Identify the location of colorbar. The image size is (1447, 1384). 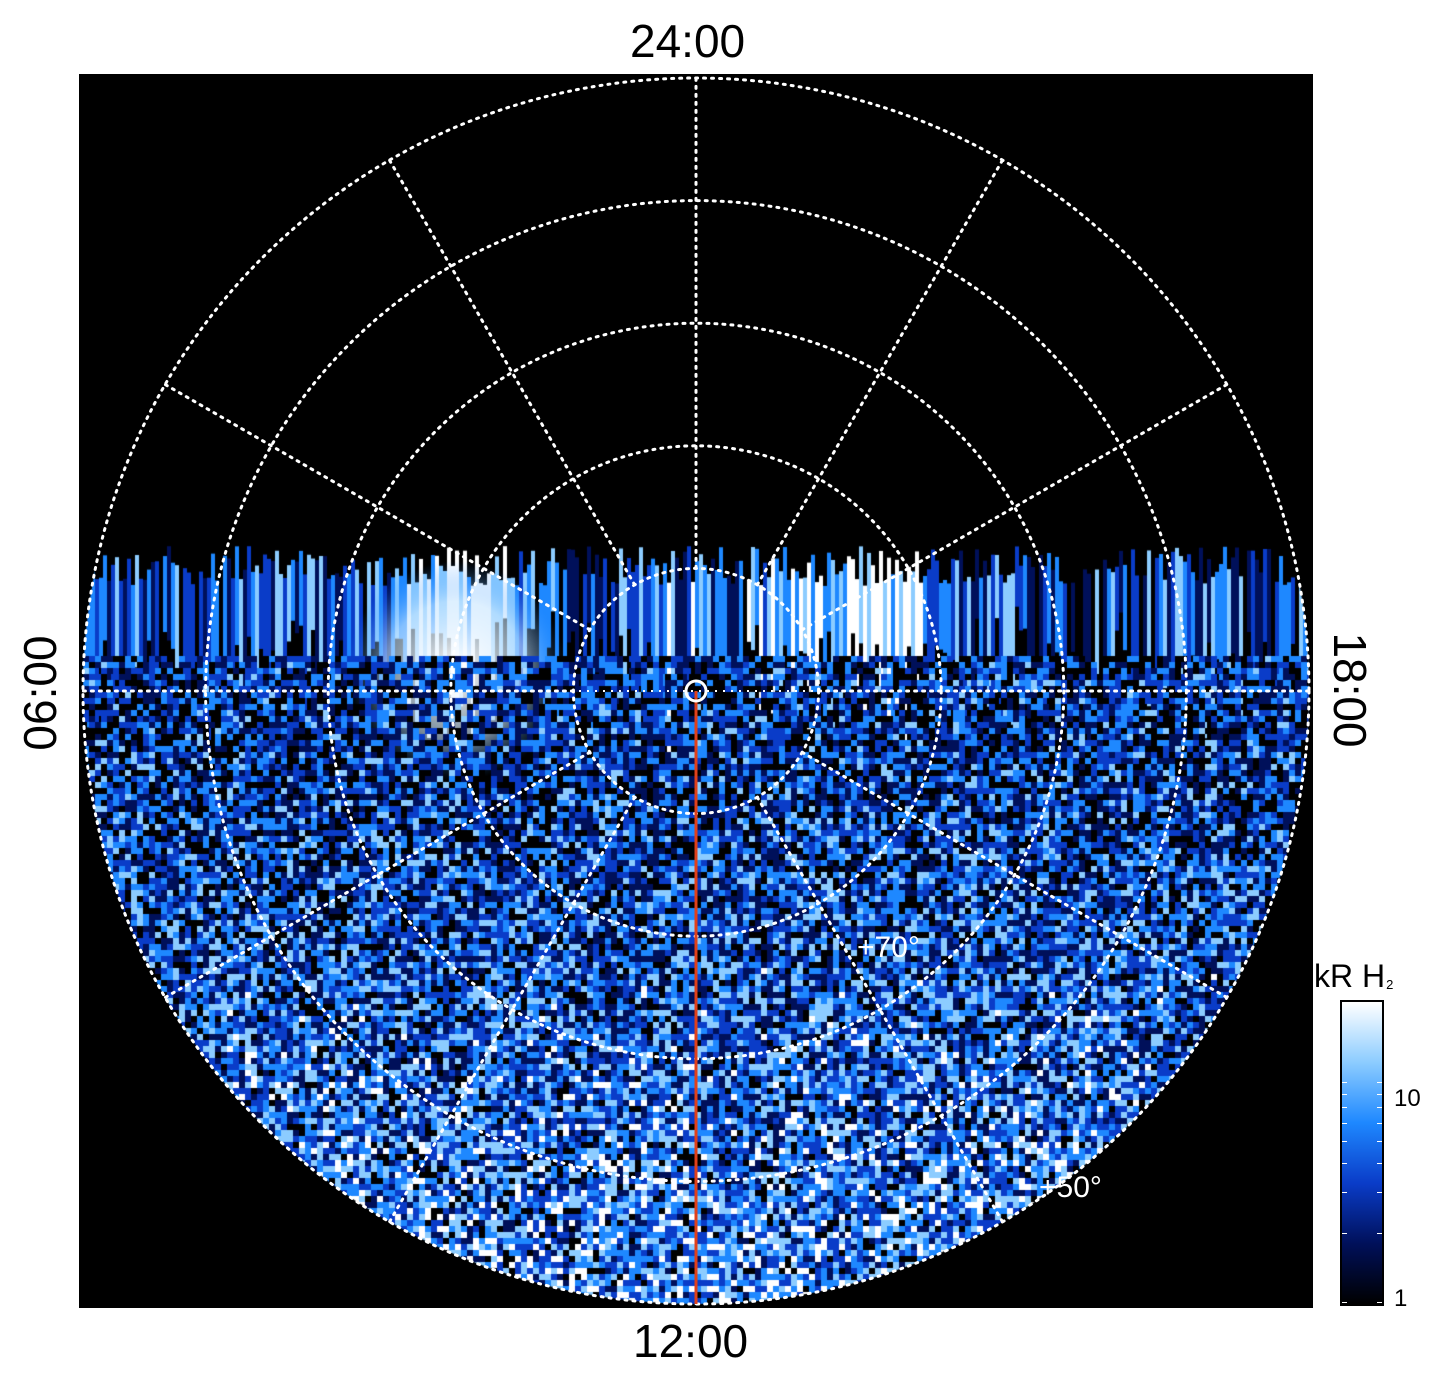
(1362, 1153).